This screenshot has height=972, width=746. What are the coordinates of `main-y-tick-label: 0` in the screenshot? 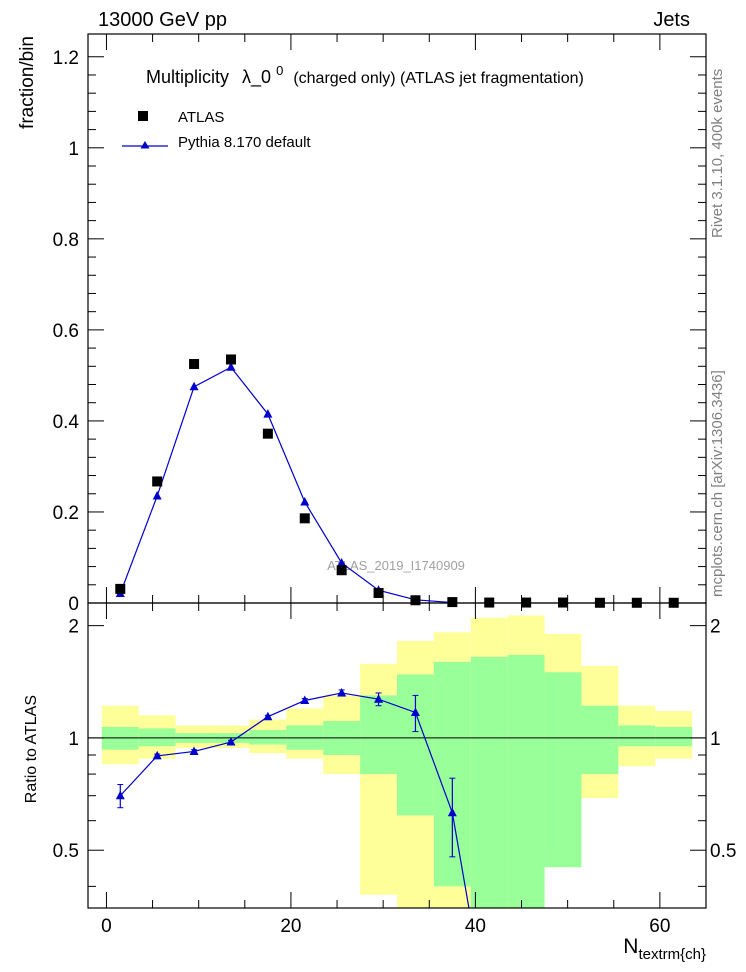 It's located at (73, 604).